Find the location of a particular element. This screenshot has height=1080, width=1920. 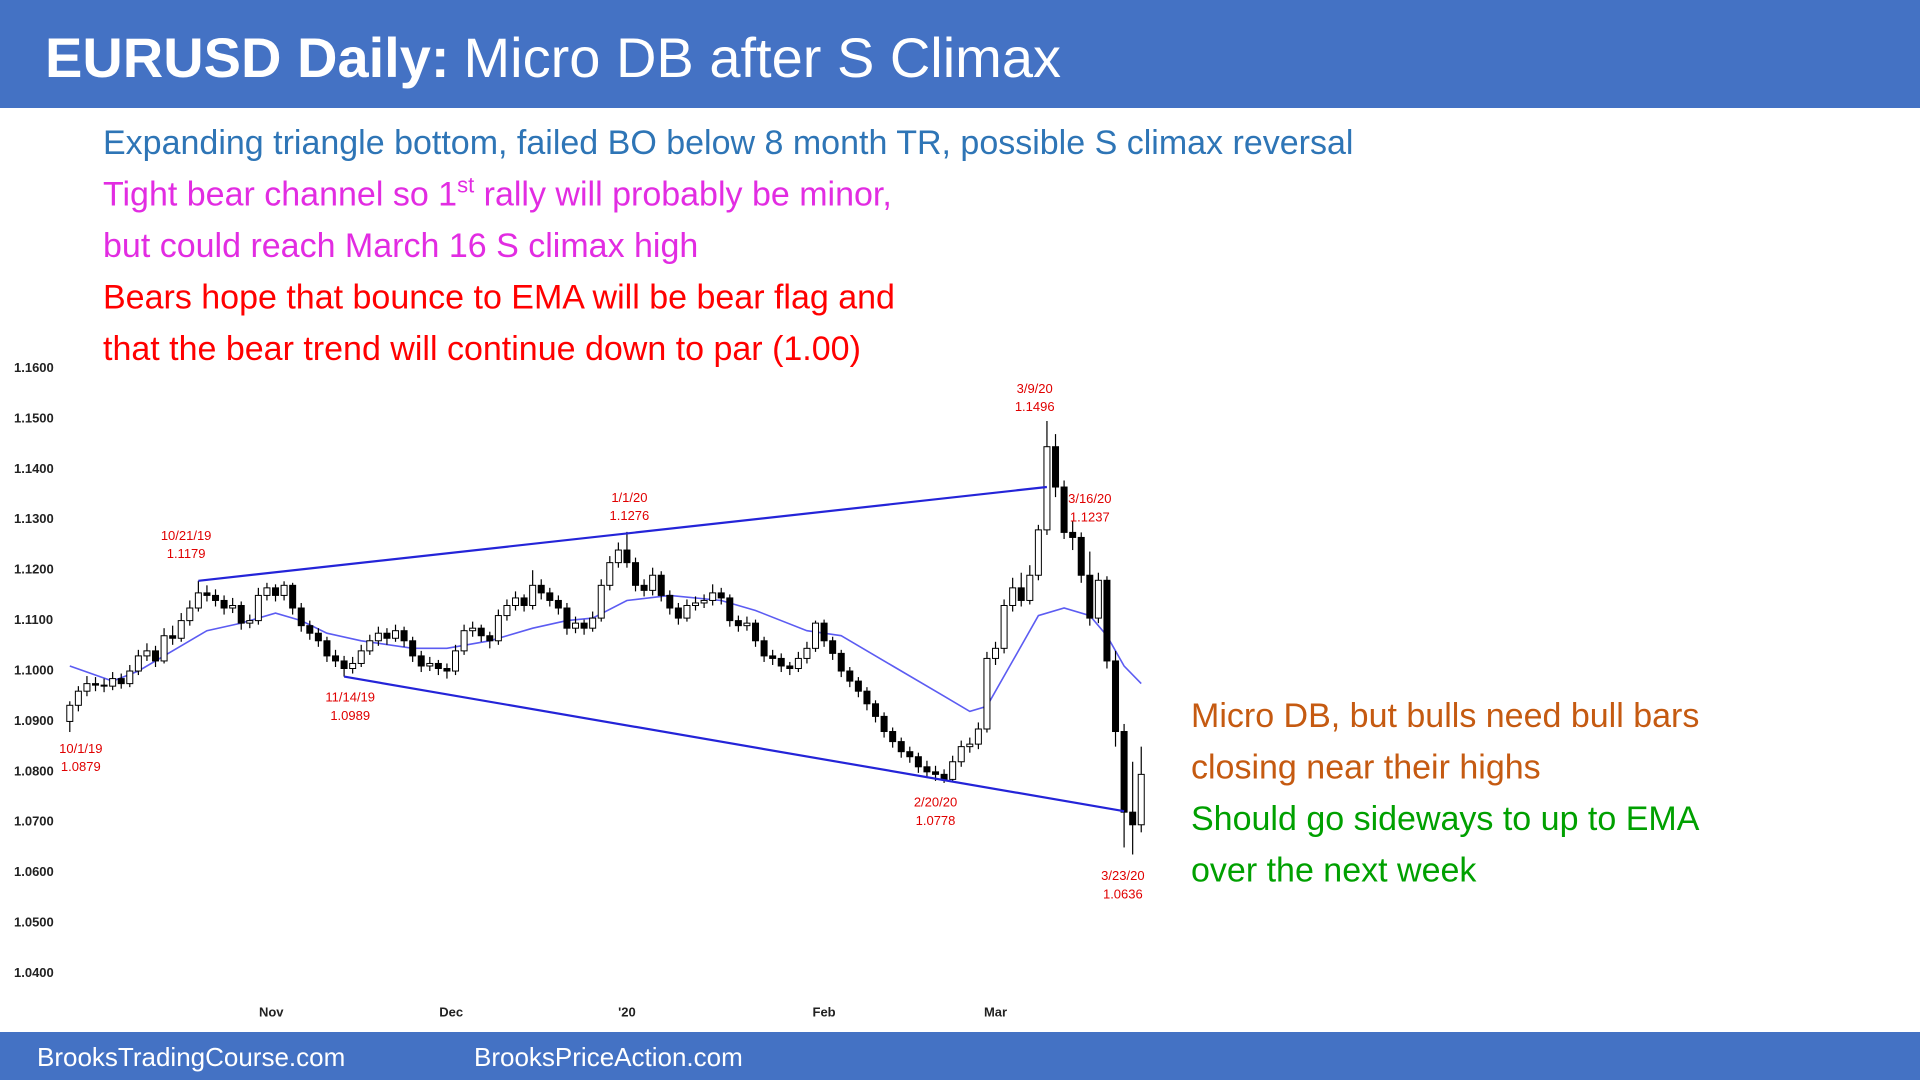

y-tick-label: 1.1300 is located at coordinates (34, 518).